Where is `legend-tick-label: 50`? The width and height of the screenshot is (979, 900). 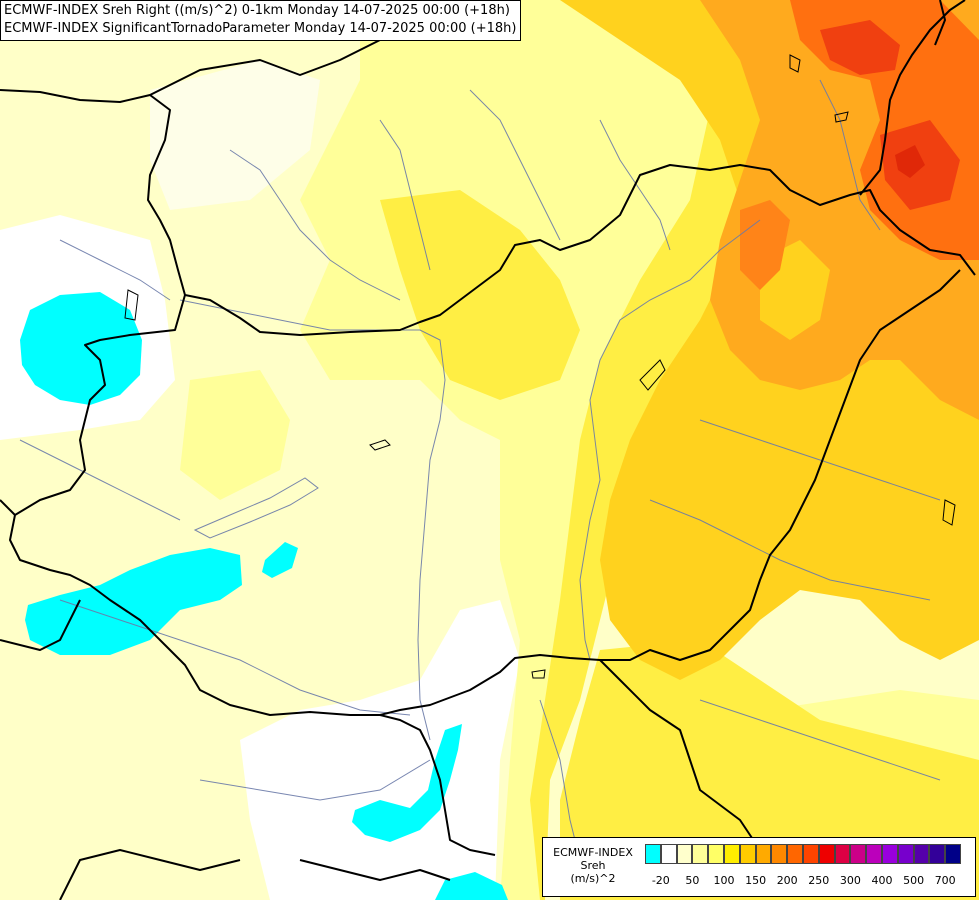
legend-tick-label: 50 is located at coordinates (692, 880).